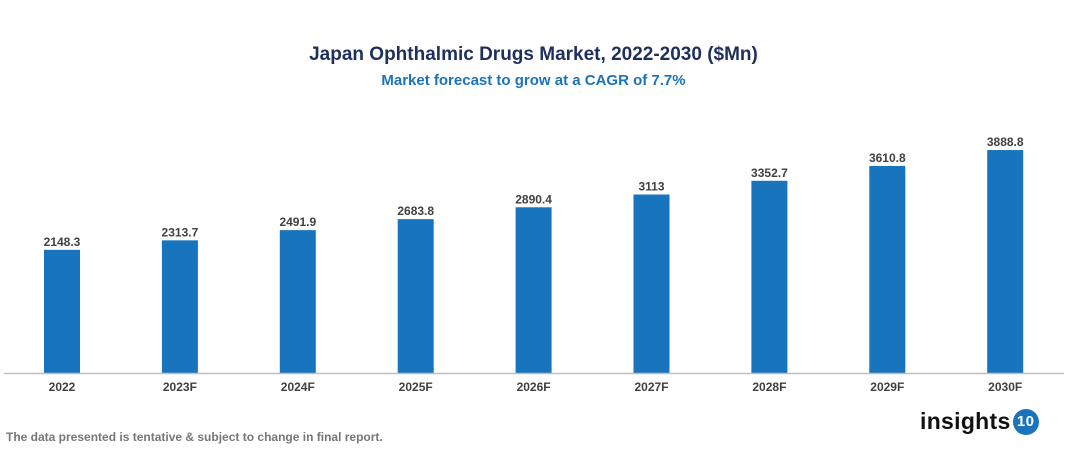  I want to click on bar-2027F, so click(651, 283).